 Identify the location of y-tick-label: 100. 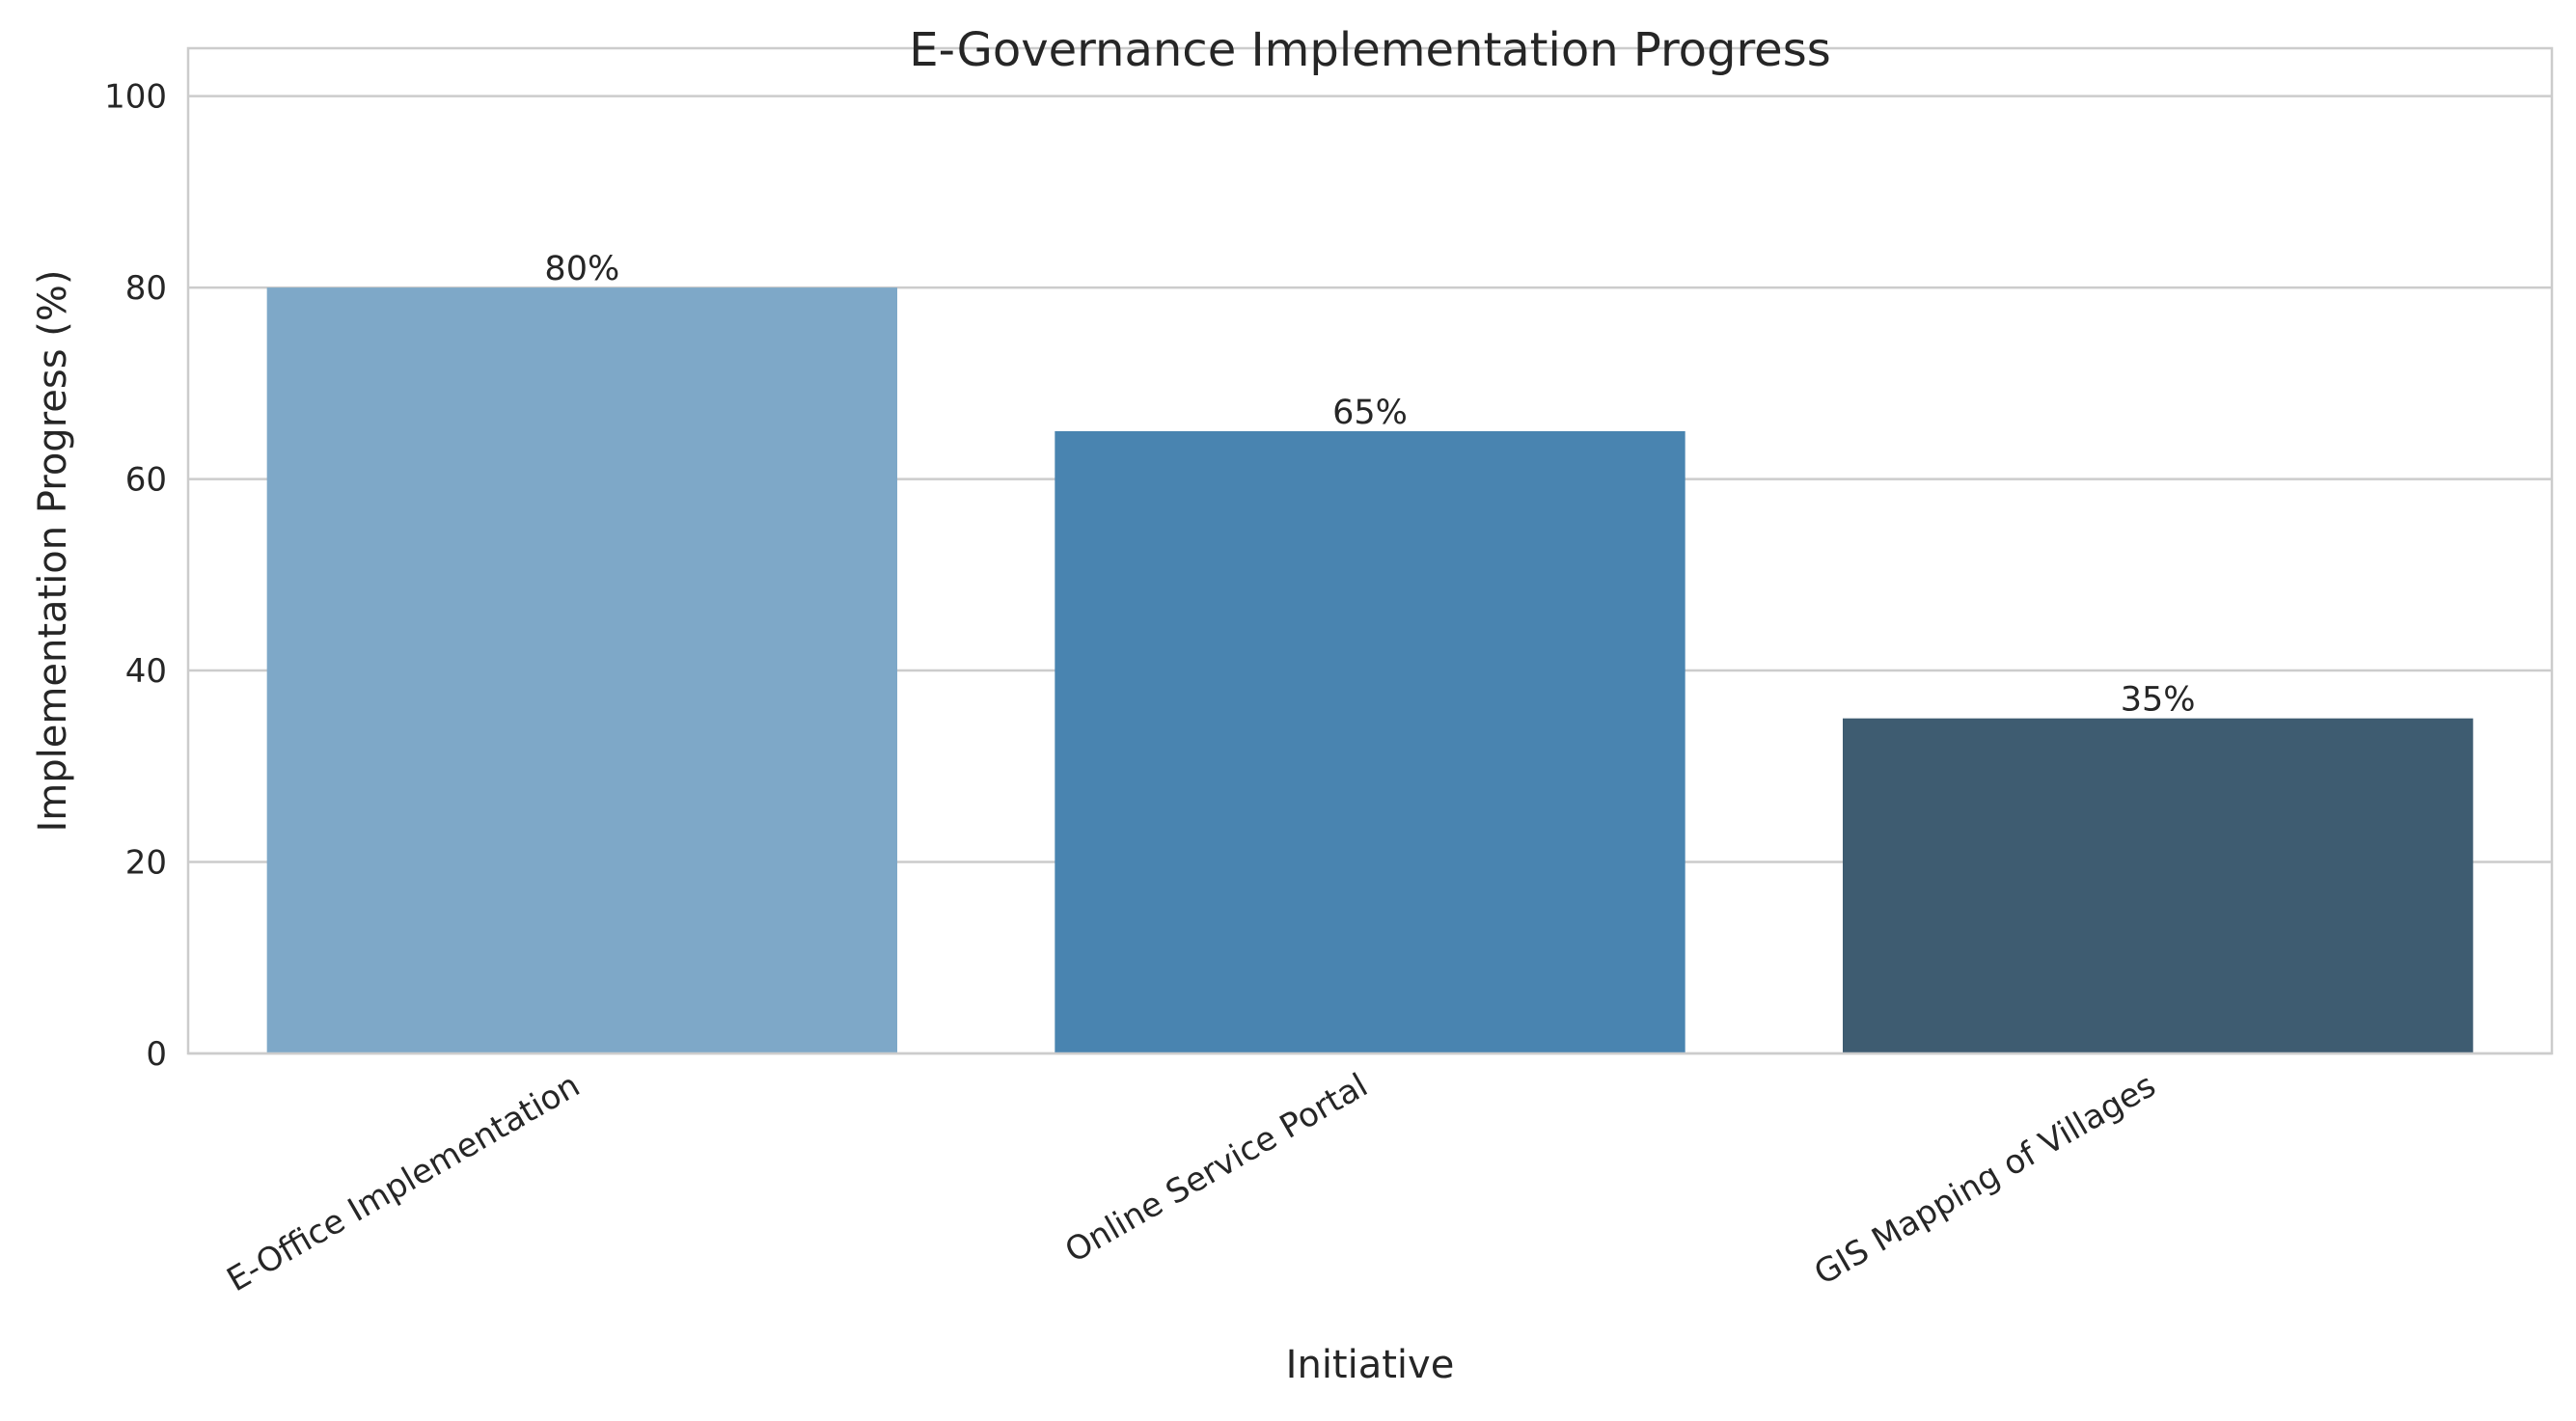
(135, 97).